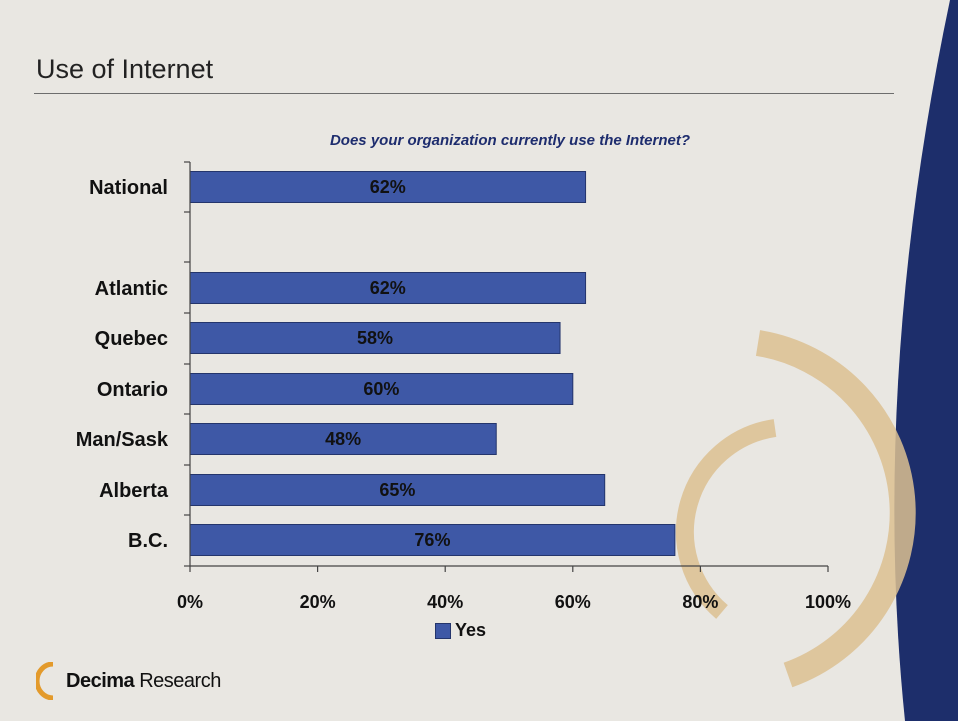 The height and width of the screenshot is (721, 958). I want to click on legend-label: Yes, so click(471, 630).